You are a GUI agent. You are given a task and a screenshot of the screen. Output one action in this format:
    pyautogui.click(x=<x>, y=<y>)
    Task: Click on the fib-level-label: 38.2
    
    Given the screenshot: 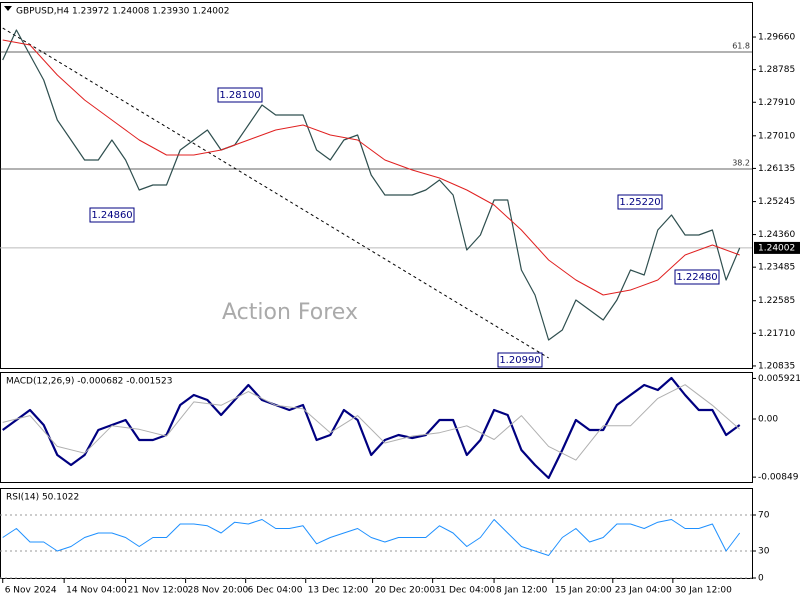 What is the action you would take?
    pyautogui.click(x=741, y=163)
    